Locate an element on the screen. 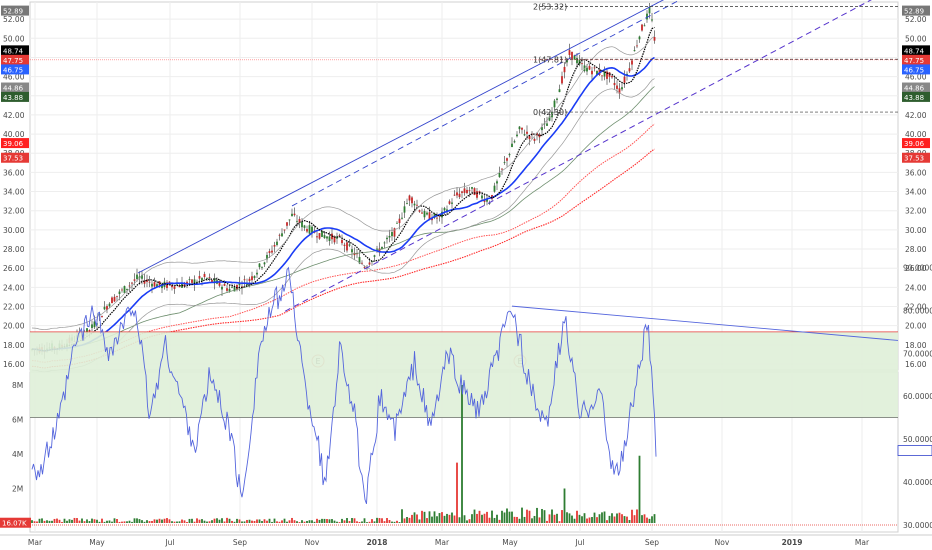  price-tag-left-bg is located at coordinates (15, 69).